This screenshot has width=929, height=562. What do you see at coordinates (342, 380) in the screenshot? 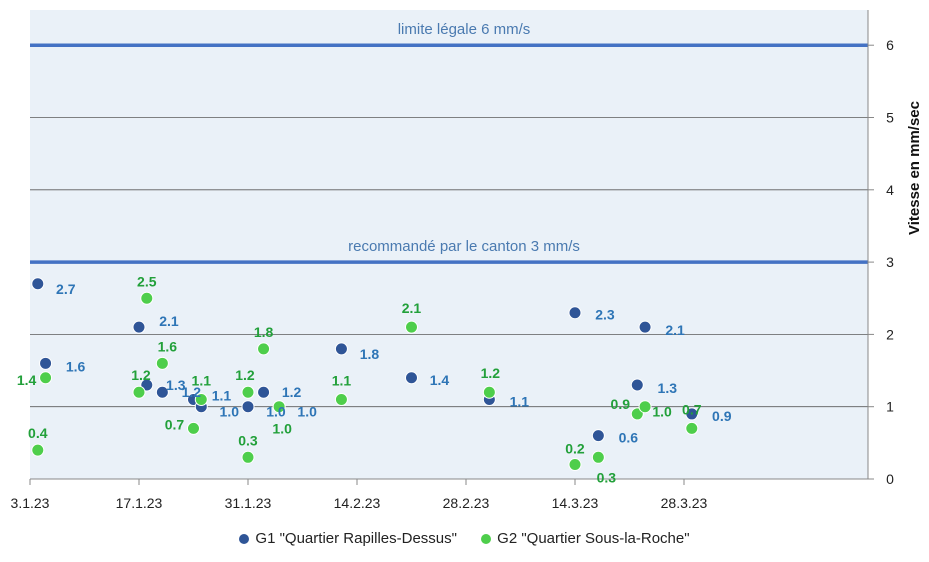
I see `data-label-g2-11: 1.1` at bounding box center [342, 380].